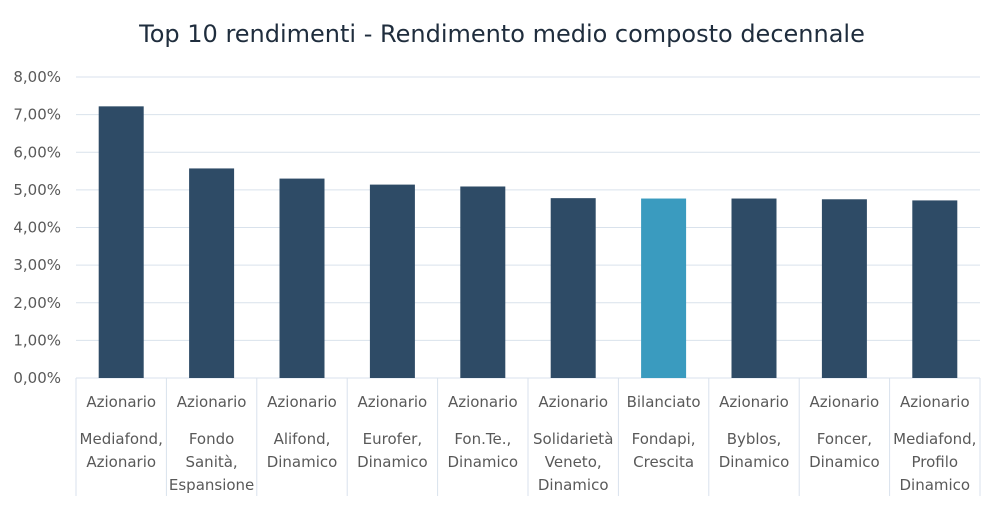  What do you see at coordinates (37, 152) in the screenshot?
I see `y-tick-label: 6,00%` at bounding box center [37, 152].